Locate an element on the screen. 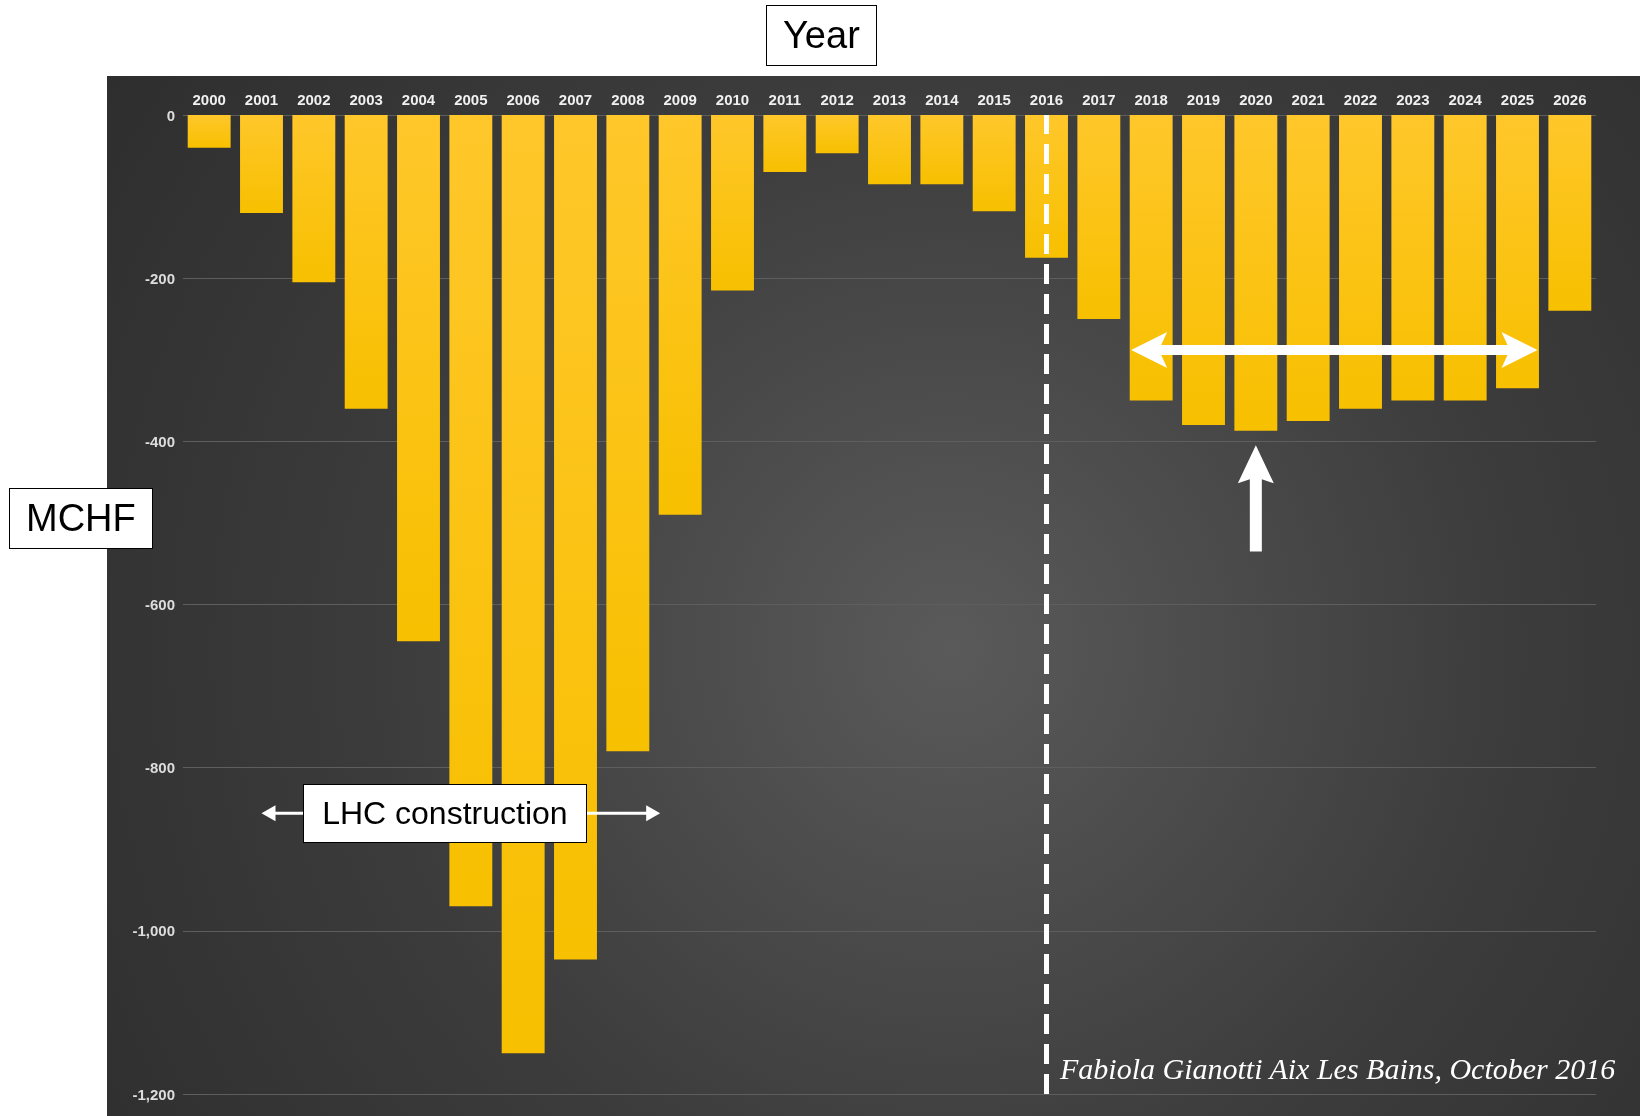 The height and width of the screenshot is (1116, 1640). y-tick-label: -600 is located at coordinates (159, 604).